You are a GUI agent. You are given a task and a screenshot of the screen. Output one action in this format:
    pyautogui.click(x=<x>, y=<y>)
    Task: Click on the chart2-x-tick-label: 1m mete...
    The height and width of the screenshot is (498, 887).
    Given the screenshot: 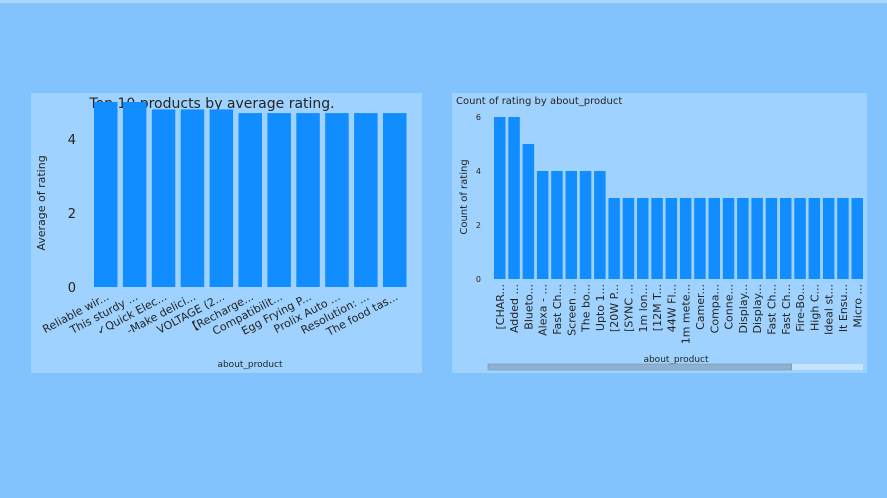 What is the action you would take?
    pyautogui.click(x=686, y=314)
    